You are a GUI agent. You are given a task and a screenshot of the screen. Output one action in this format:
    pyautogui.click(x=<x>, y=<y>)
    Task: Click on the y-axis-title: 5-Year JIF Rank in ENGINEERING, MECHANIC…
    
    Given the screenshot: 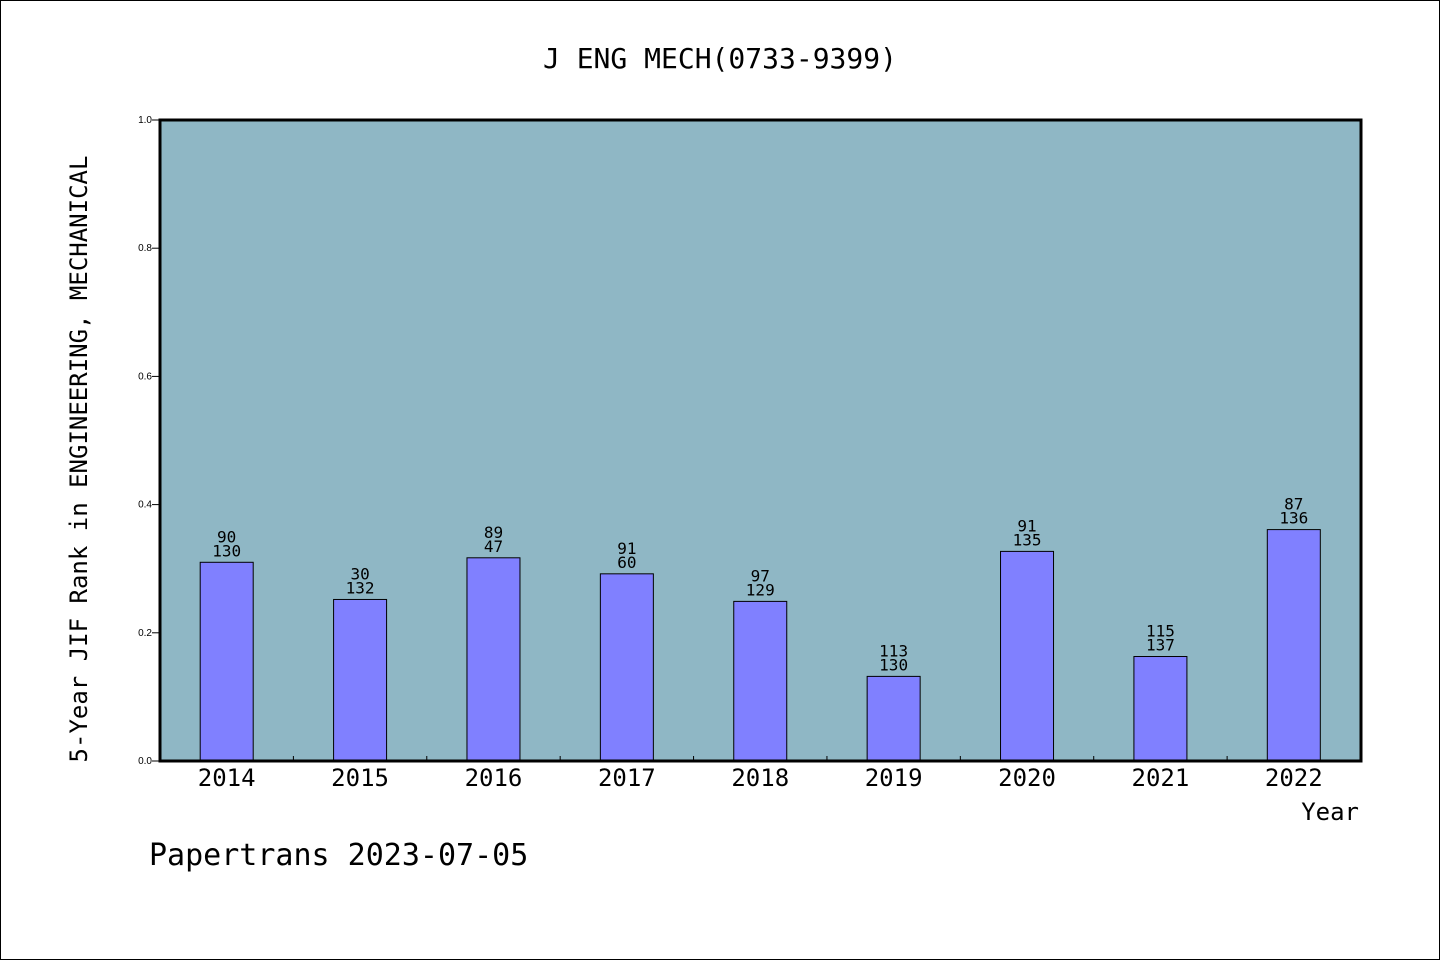 What is the action you would take?
    pyautogui.click(x=79, y=459)
    